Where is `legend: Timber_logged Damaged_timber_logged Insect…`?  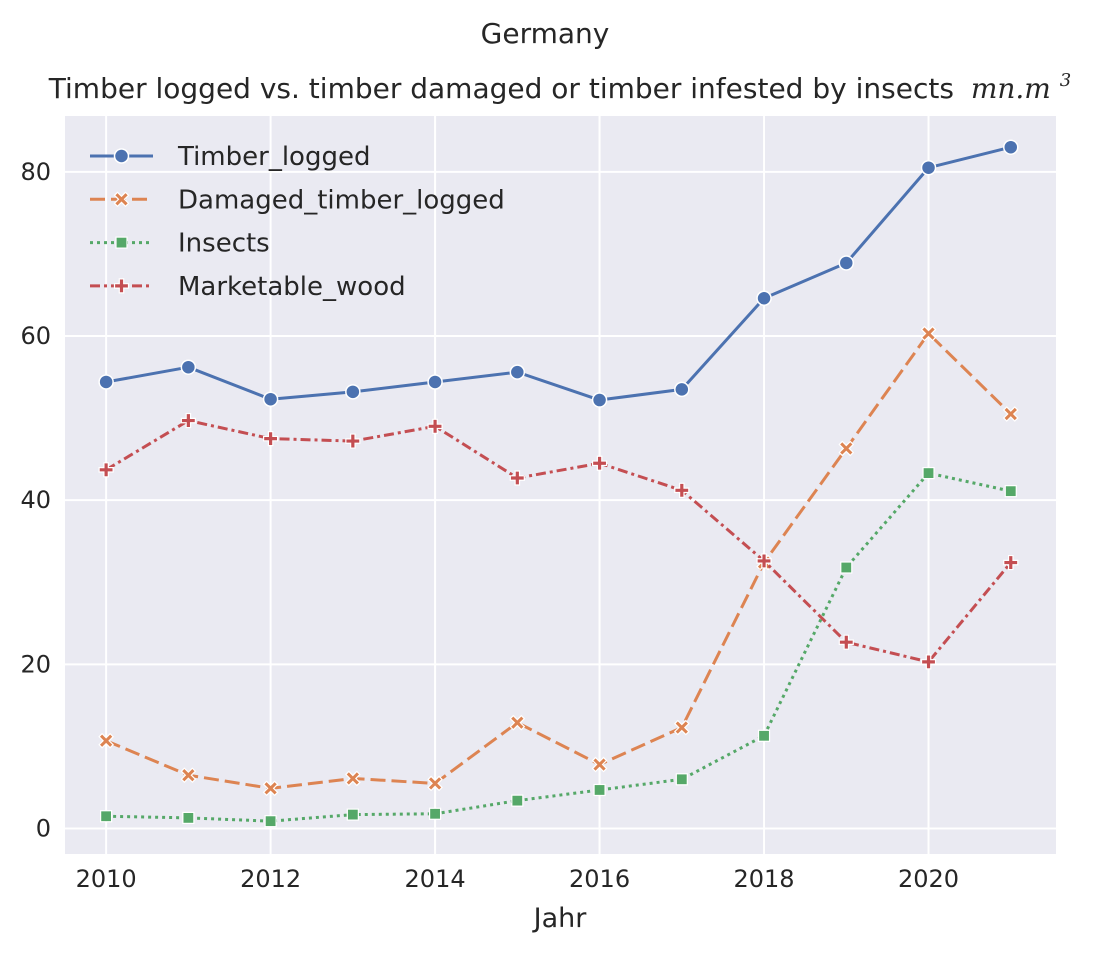
legend: Timber_logged Damaged_timber_logged Insect… is located at coordinates (297, 222).